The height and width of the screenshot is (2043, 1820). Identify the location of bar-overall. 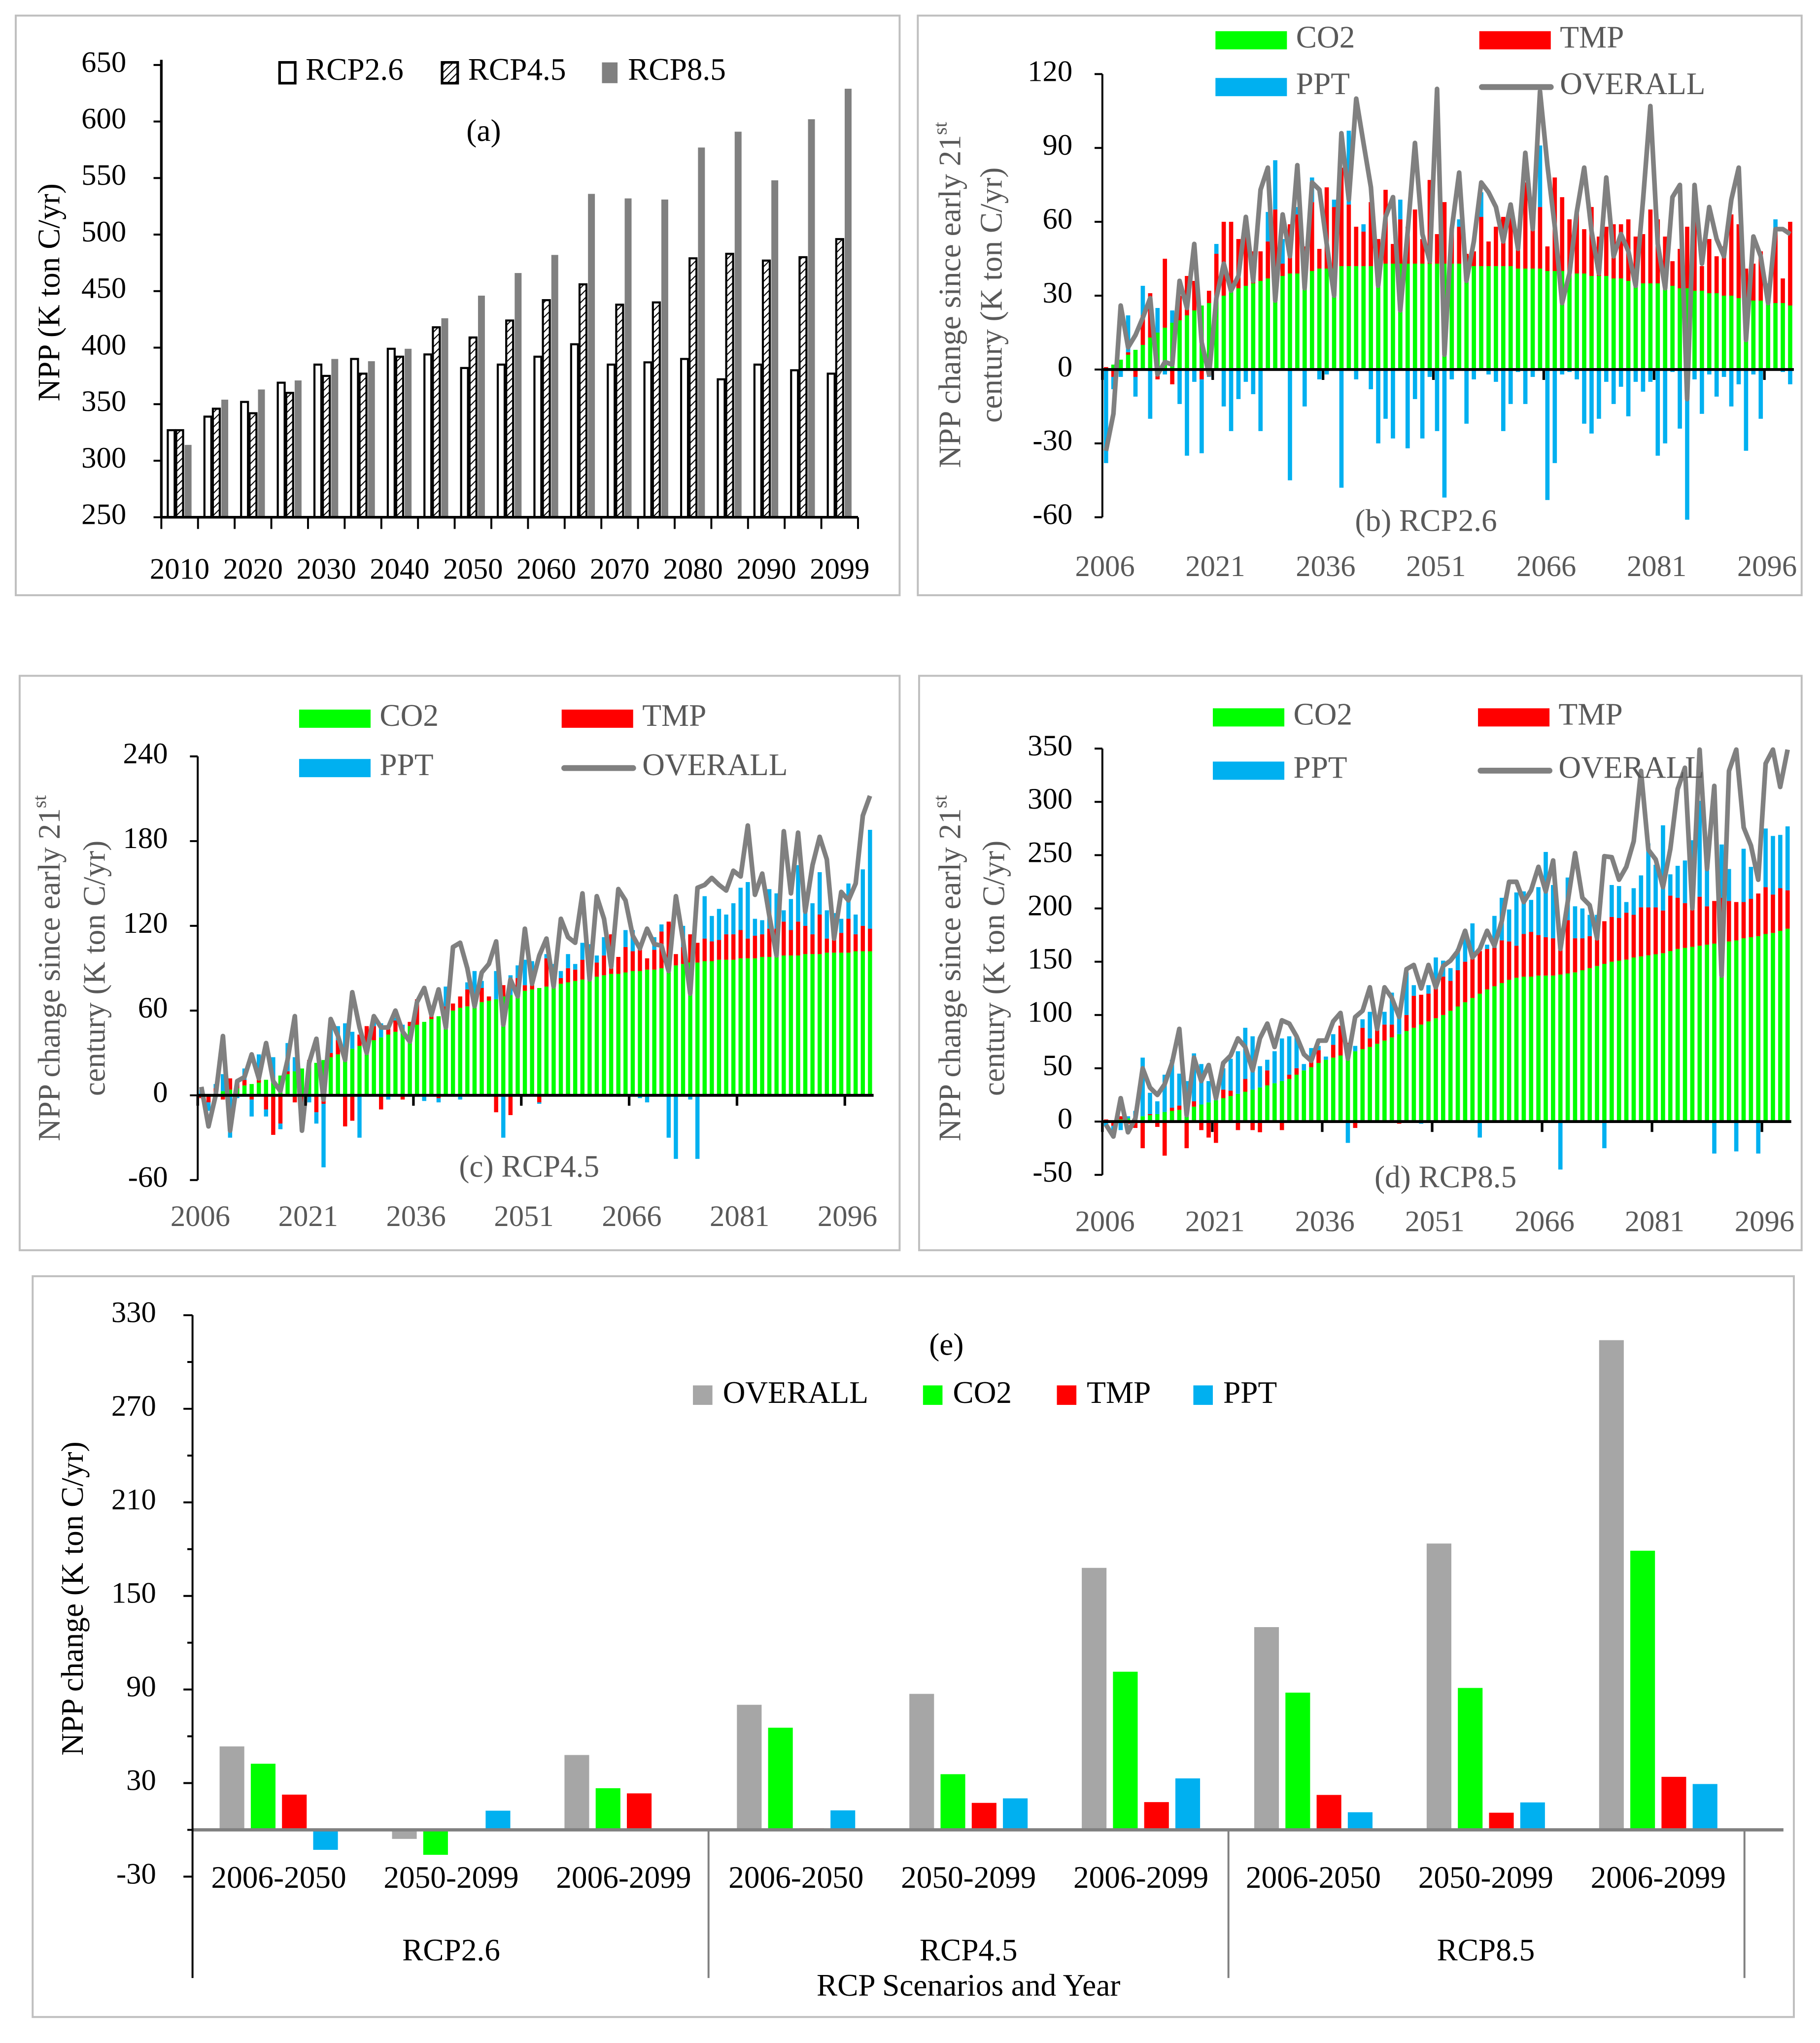
(1438, 1686).